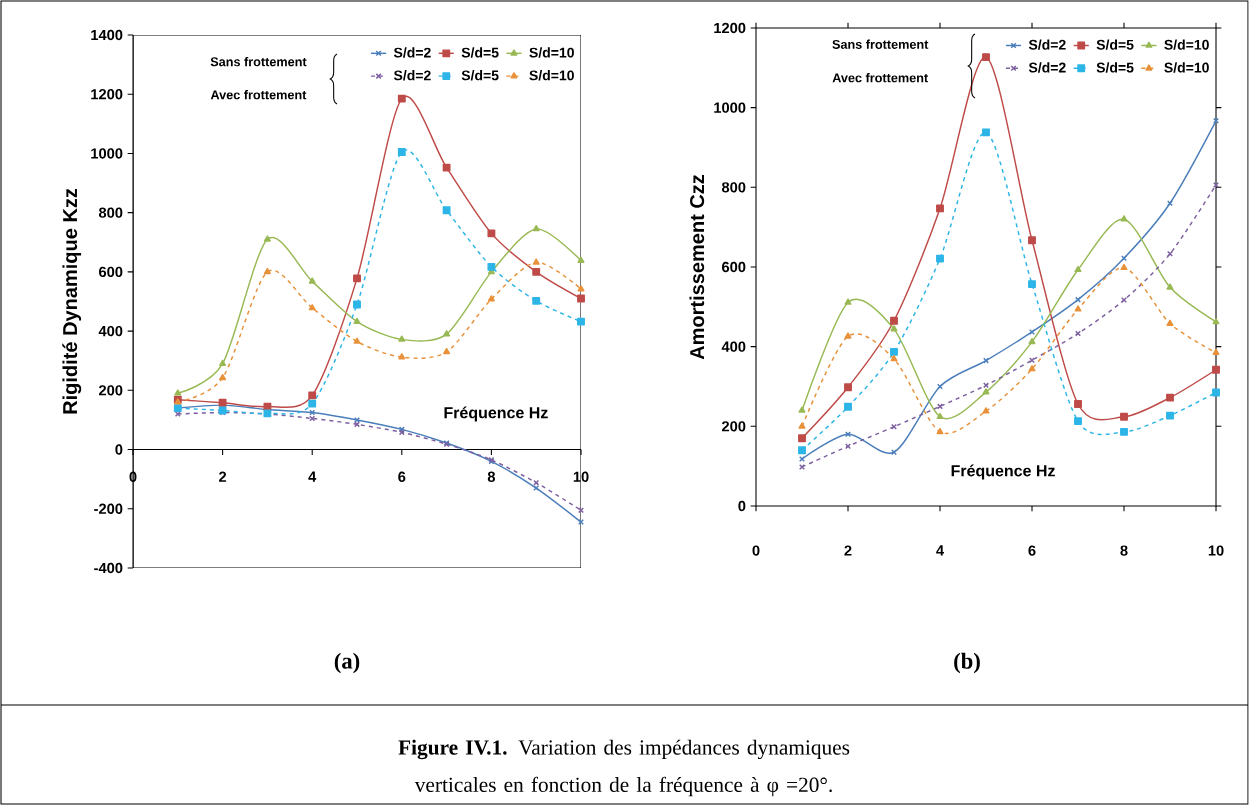 This screenshot has width=1249, height=805. Describe the element at coordinates (107, 35) in the screenshot. I see `y-tick-label: 1400` at that location.